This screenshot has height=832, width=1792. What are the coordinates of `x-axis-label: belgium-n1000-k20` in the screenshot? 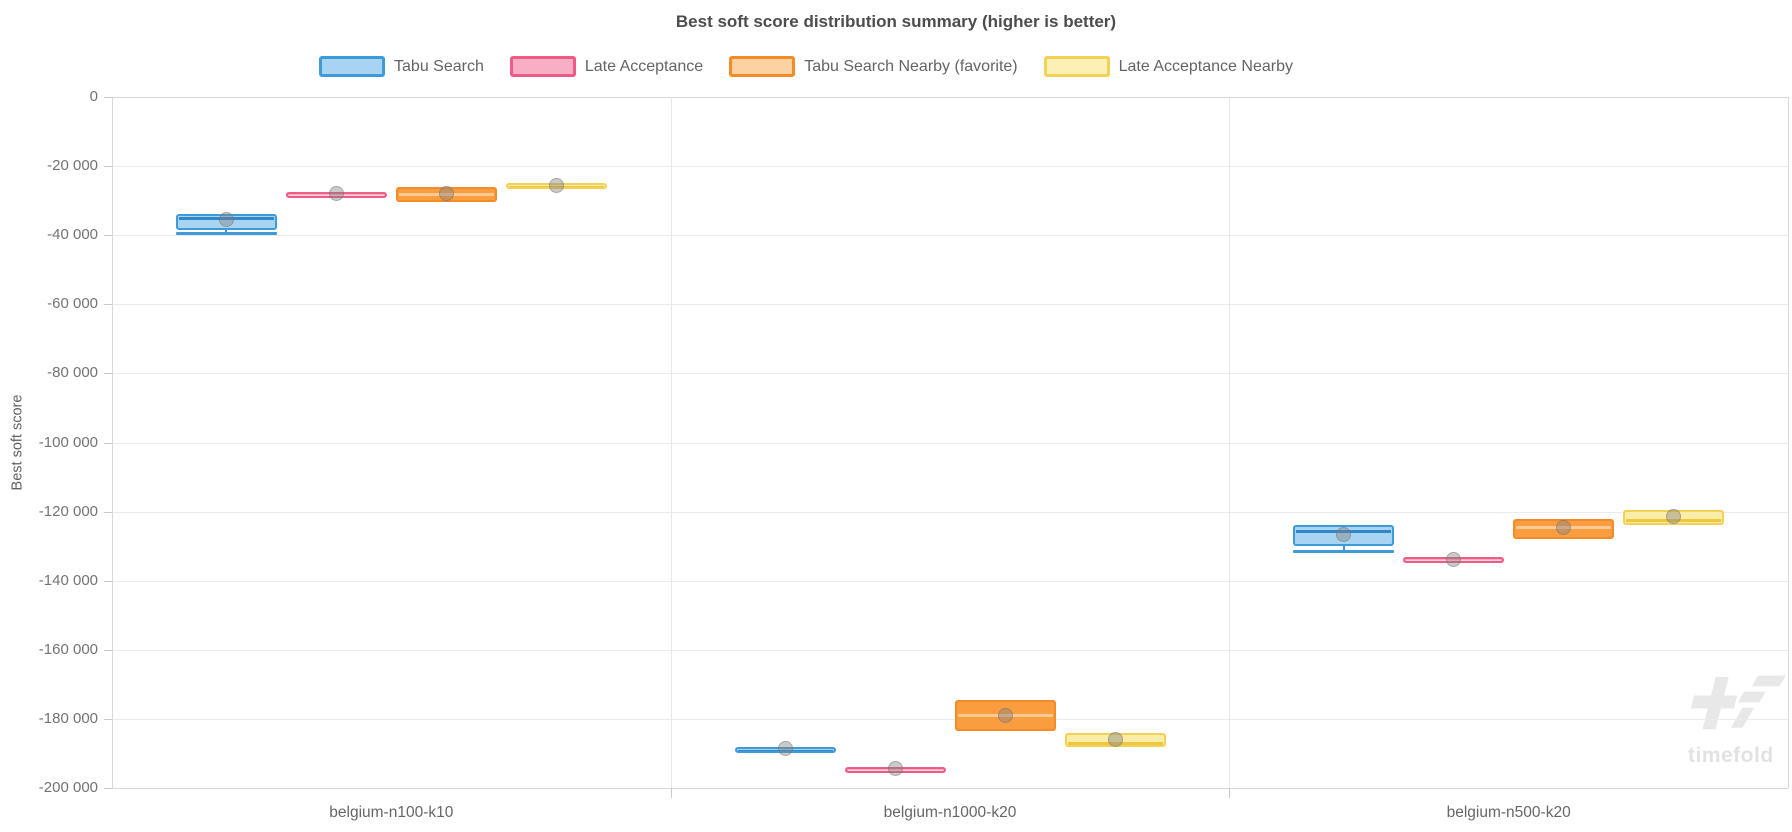 It's located at (950, 812).